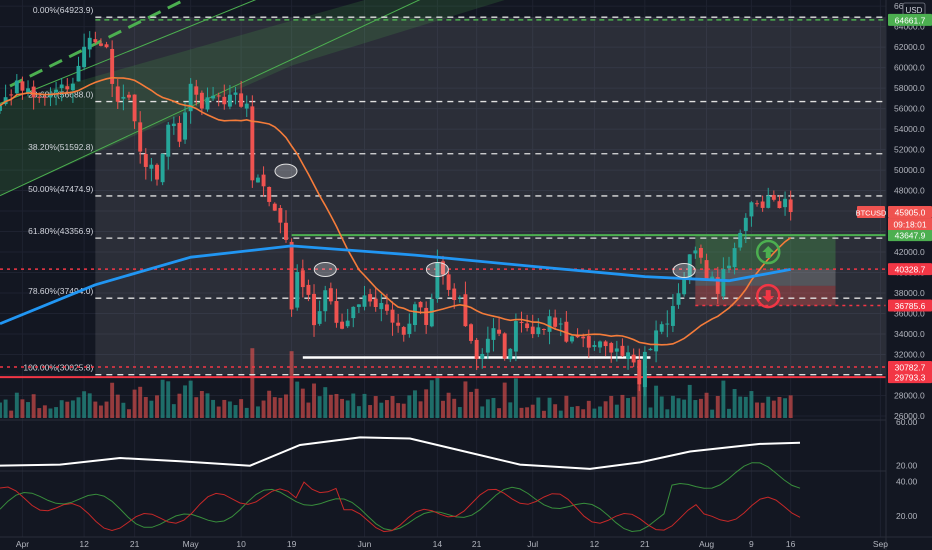  Describe the element at coordinates (395, 284) in the screenshot. I see `slow-moving-average` at that location.